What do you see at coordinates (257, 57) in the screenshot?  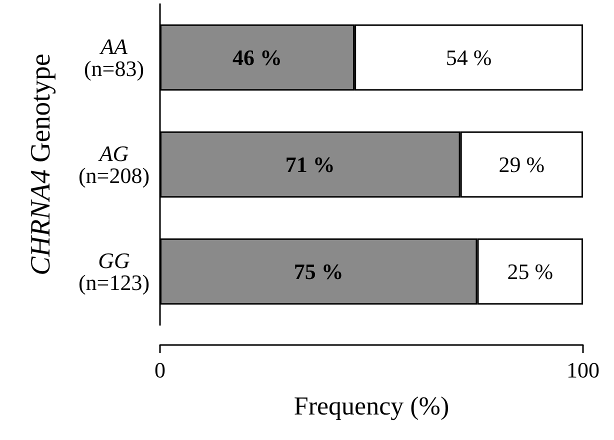 I see `data-label: 46 %` at bounding box center [257, 57].